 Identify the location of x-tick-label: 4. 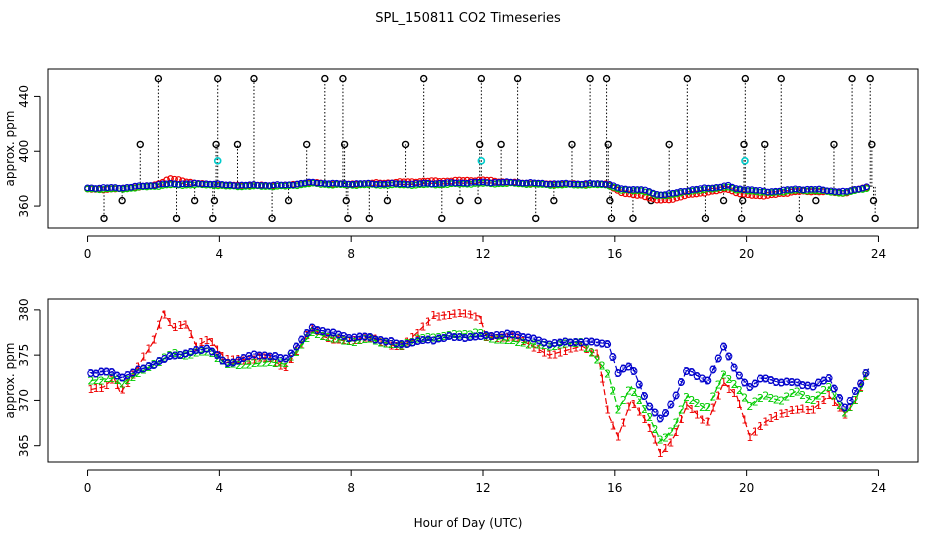
(220, 254).